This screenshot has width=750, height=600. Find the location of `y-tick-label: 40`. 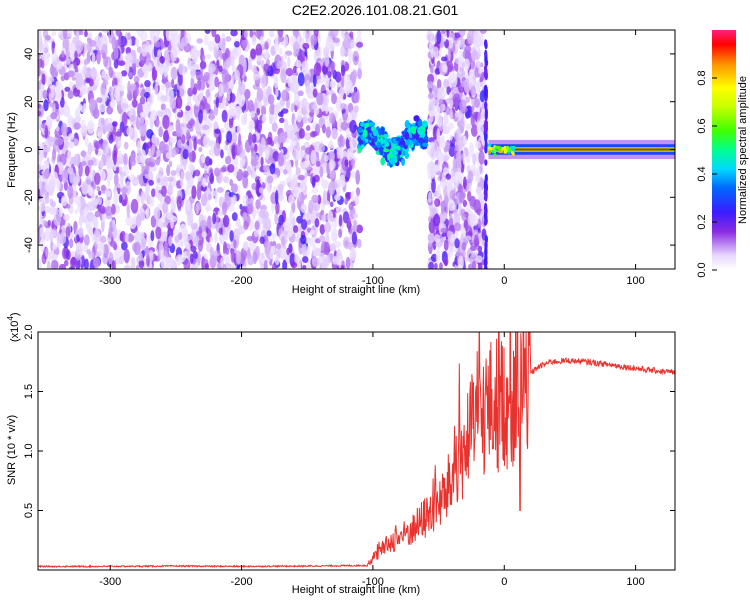

y-tick-label: 40 is located at coordinates (29, 54).